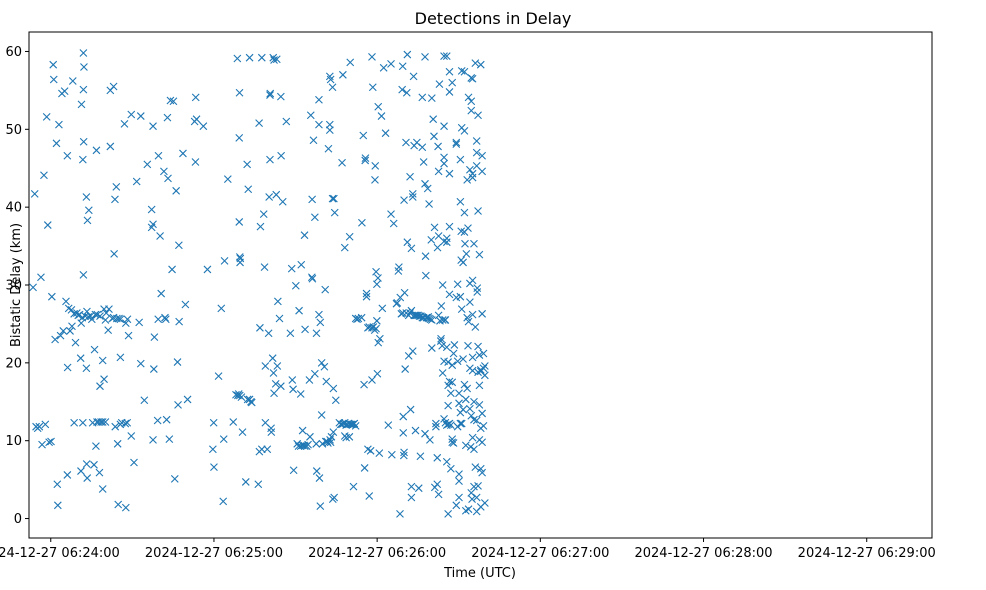 The width and height of the screenshot is (986, 590). I want to click on y-axis-ticks: 0 10 20 30 40 50 60, so click(17, 286).